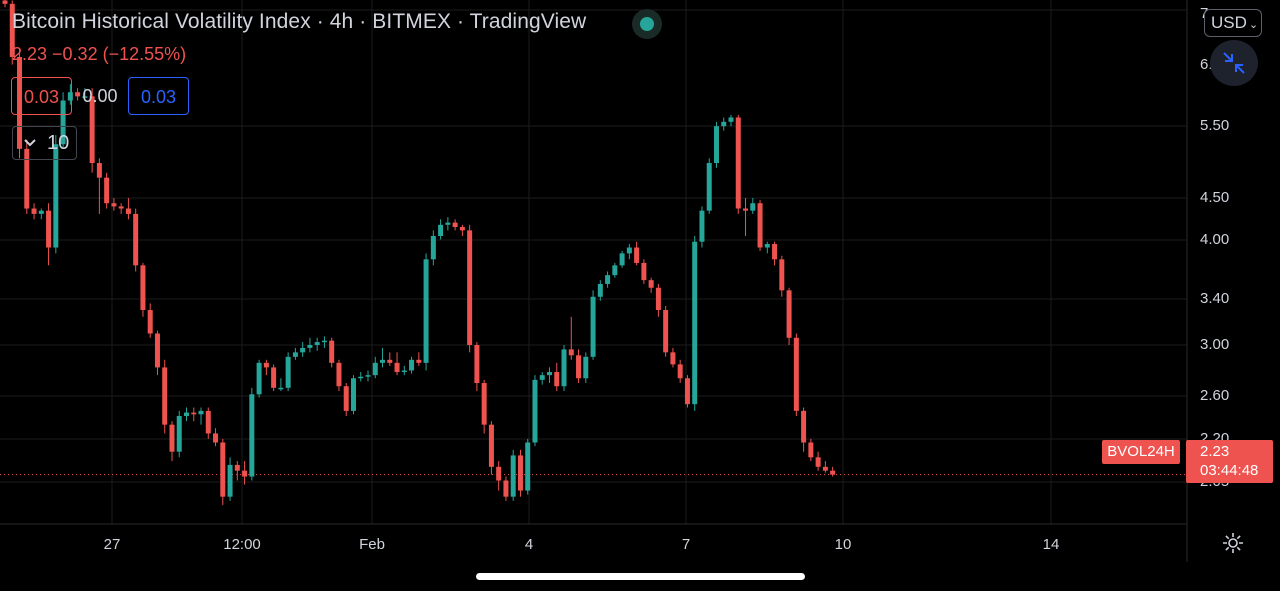 This screenshot has height=591, width=1280. Describe the element at coordinates (1206, 64) in the screenshot. I see `price-tick-label: 6.` at that location.